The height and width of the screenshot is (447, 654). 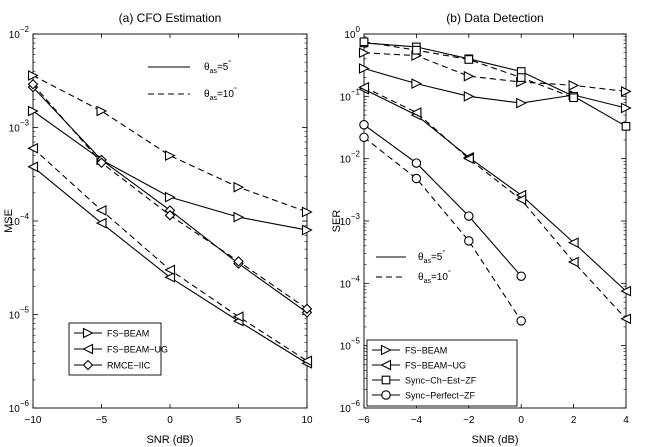 I want to click on tick-label-exponent: −1, so click(x=356, y=91).